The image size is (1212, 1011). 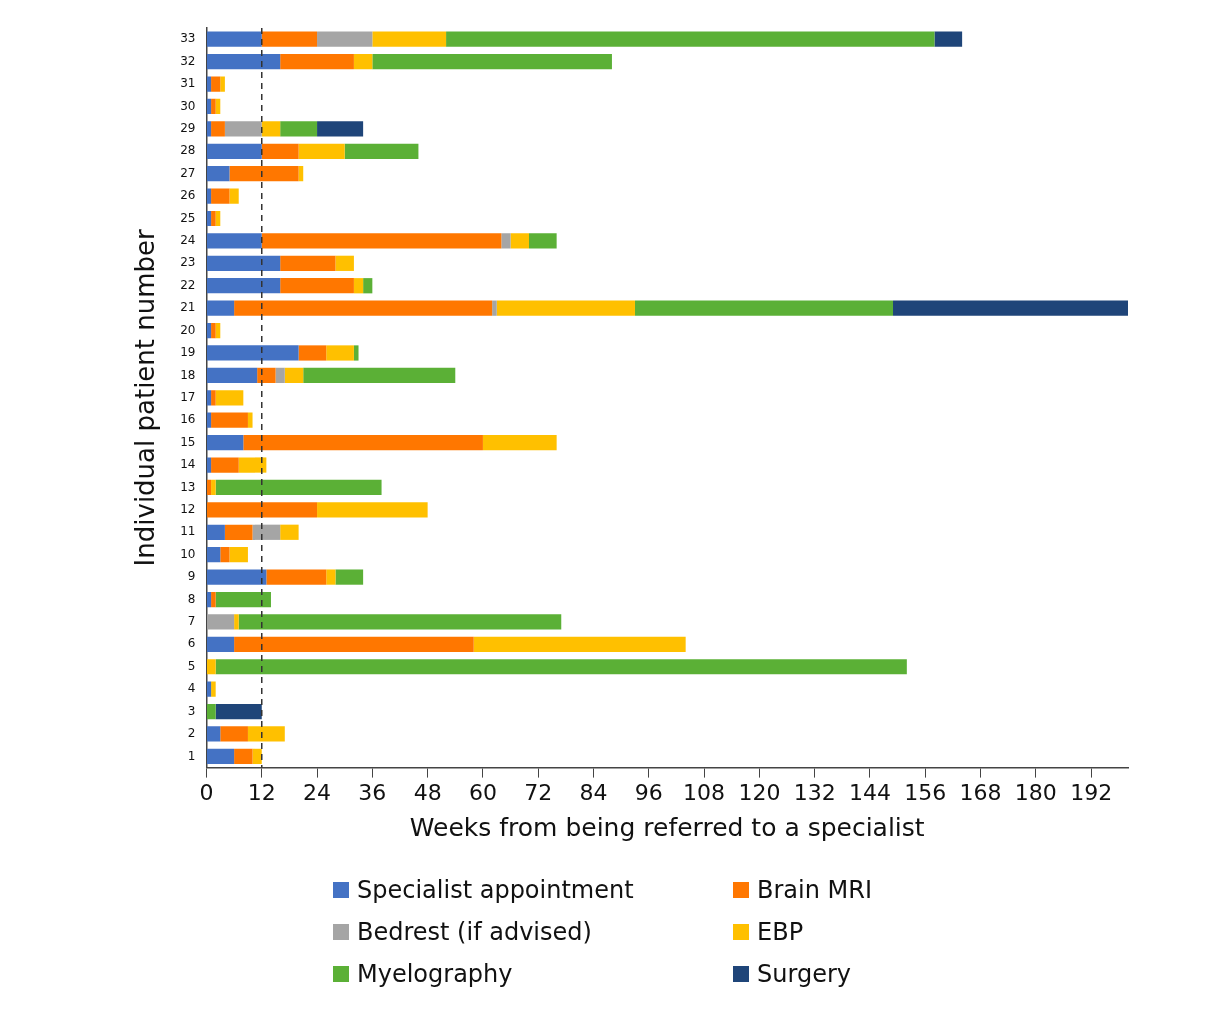 I want to click on x-tick-label: 84, so click(x=593, y=792).